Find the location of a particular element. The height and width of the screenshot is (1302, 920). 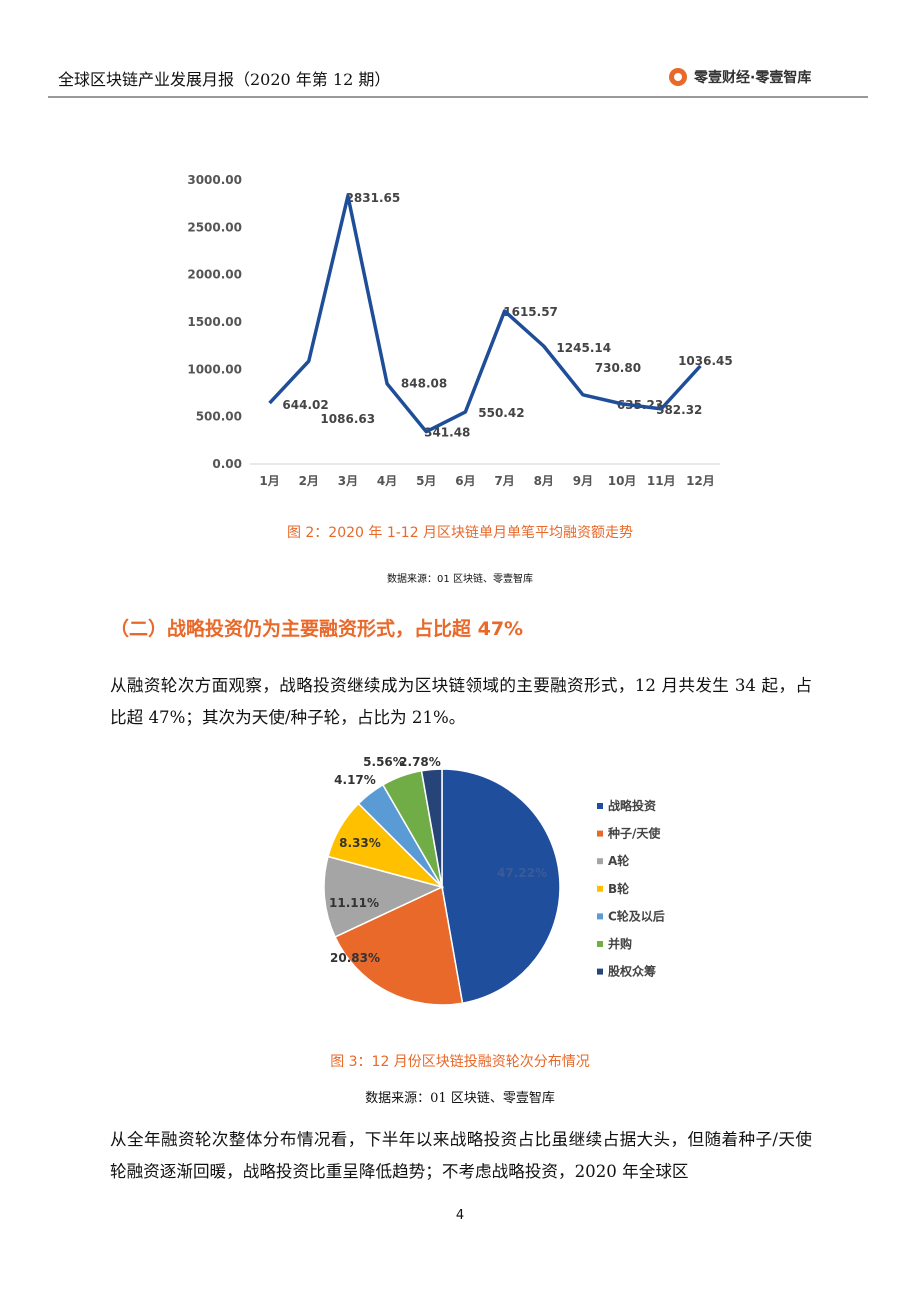

legend-label: 战略投资 is located at coordinates (632, 805).